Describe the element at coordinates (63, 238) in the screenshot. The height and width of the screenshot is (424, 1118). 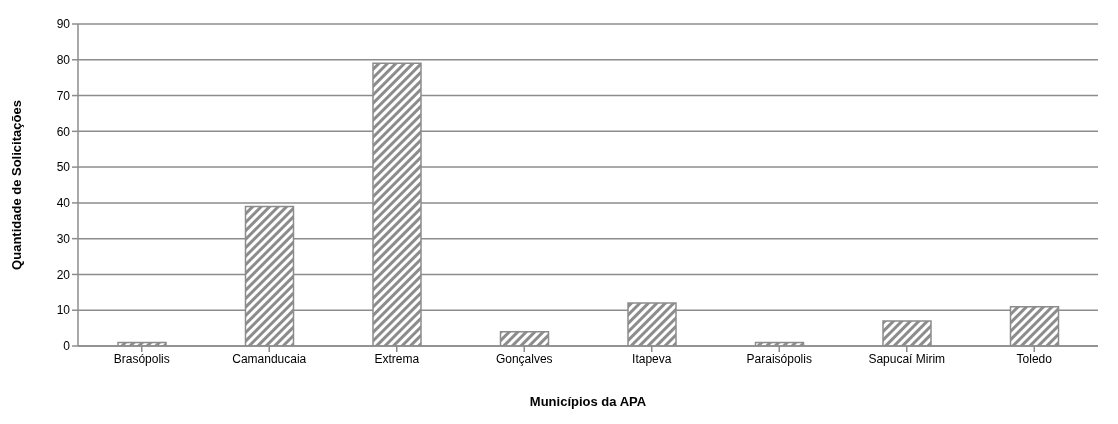
I see `y-tick-label: 30` at that location.